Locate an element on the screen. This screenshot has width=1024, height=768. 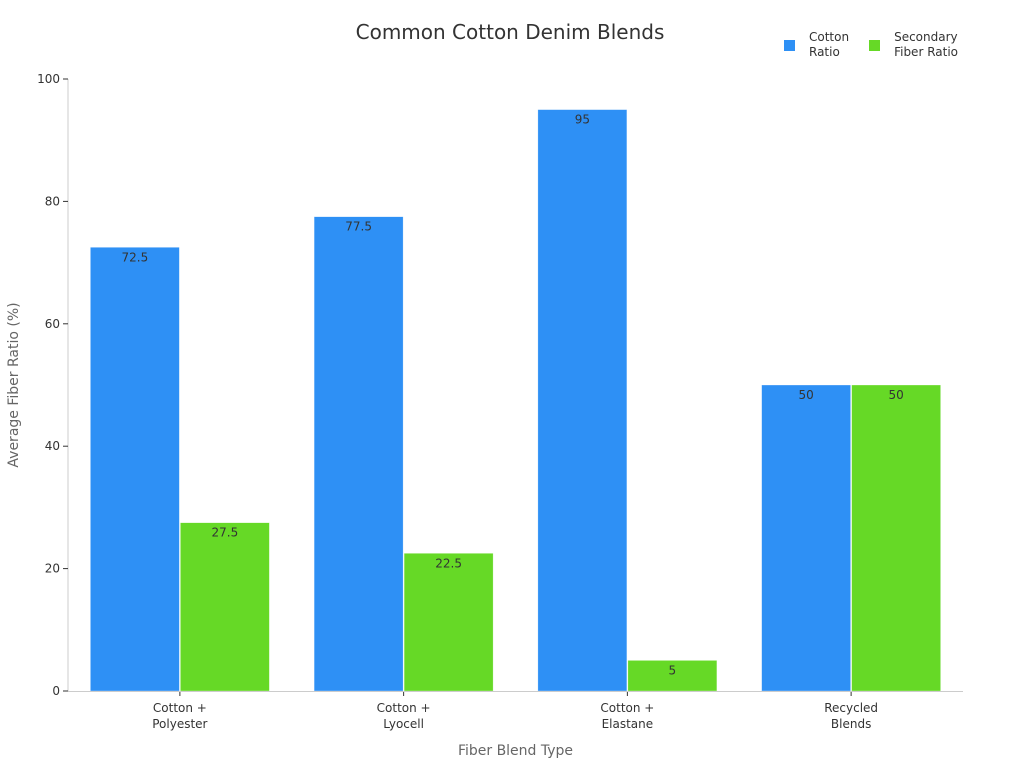
bar-value-label: 27.5 is located at coordinates (225, 533).